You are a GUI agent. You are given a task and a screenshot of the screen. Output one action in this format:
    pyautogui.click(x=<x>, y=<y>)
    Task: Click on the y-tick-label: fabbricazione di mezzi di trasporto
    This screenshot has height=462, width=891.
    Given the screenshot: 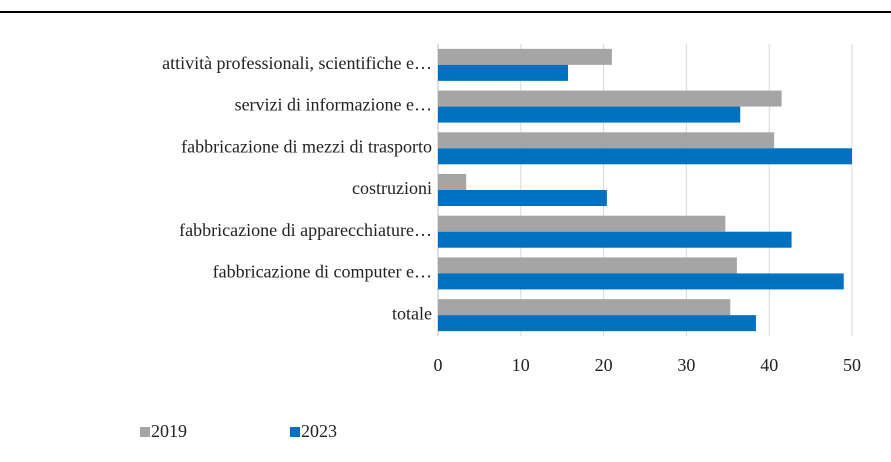 What is the action you would take?
    pyautogui.click(x=306, y=146)
    